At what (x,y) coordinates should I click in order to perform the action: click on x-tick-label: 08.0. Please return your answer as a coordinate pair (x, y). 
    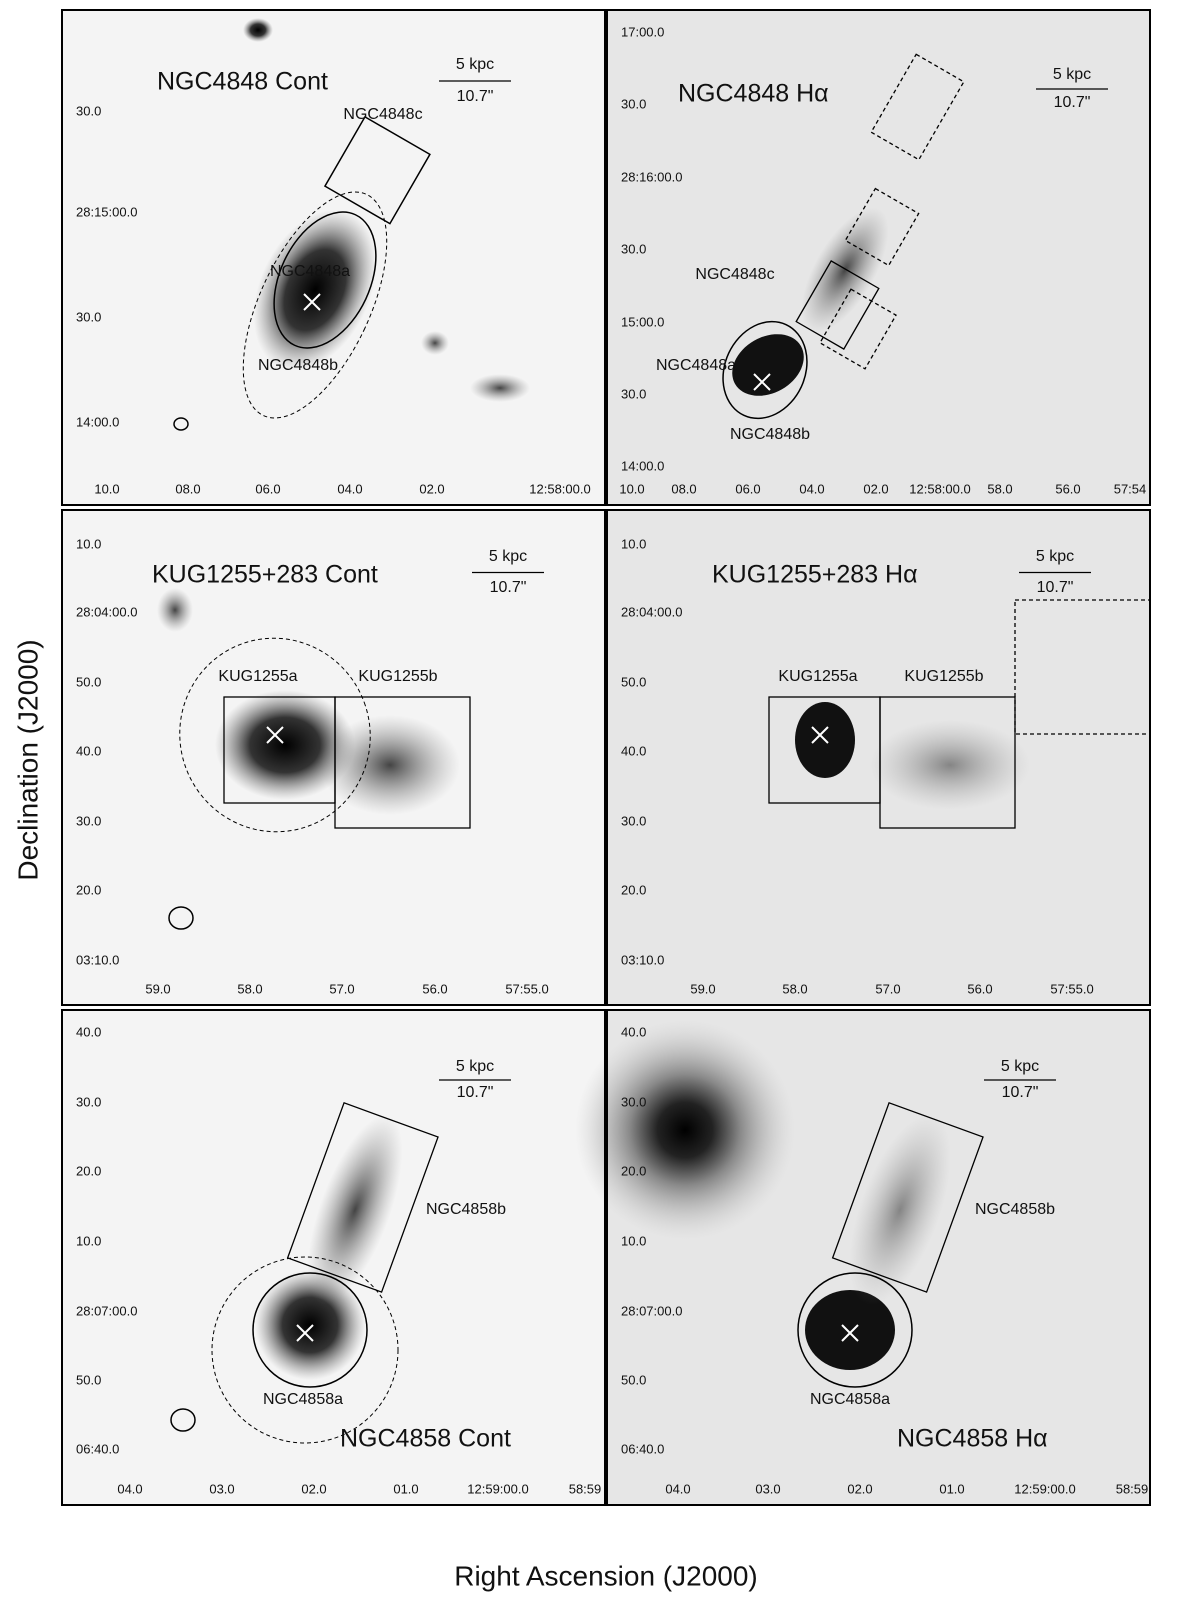
    Looking at the image, I should click on (187, 488).